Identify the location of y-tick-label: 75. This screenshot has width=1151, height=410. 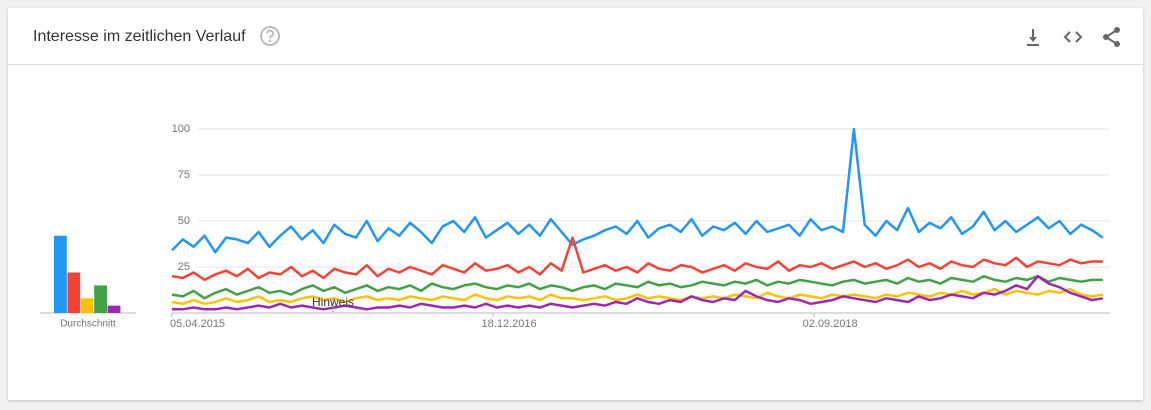
(184, 175).